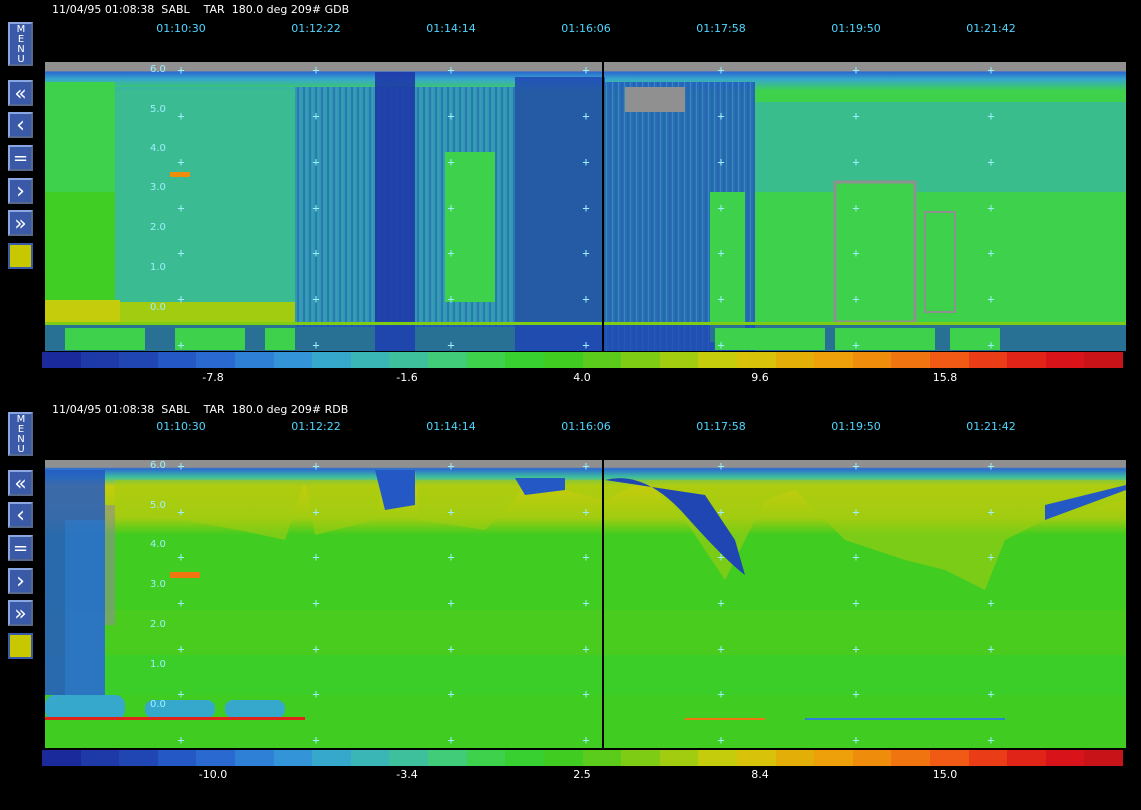 Image resolution: width=1141 pixels, height=810 pixels. Describe the element at coordinates (582, 377) in the screenshot. I see `colorbar-label: 4.0` at that location.